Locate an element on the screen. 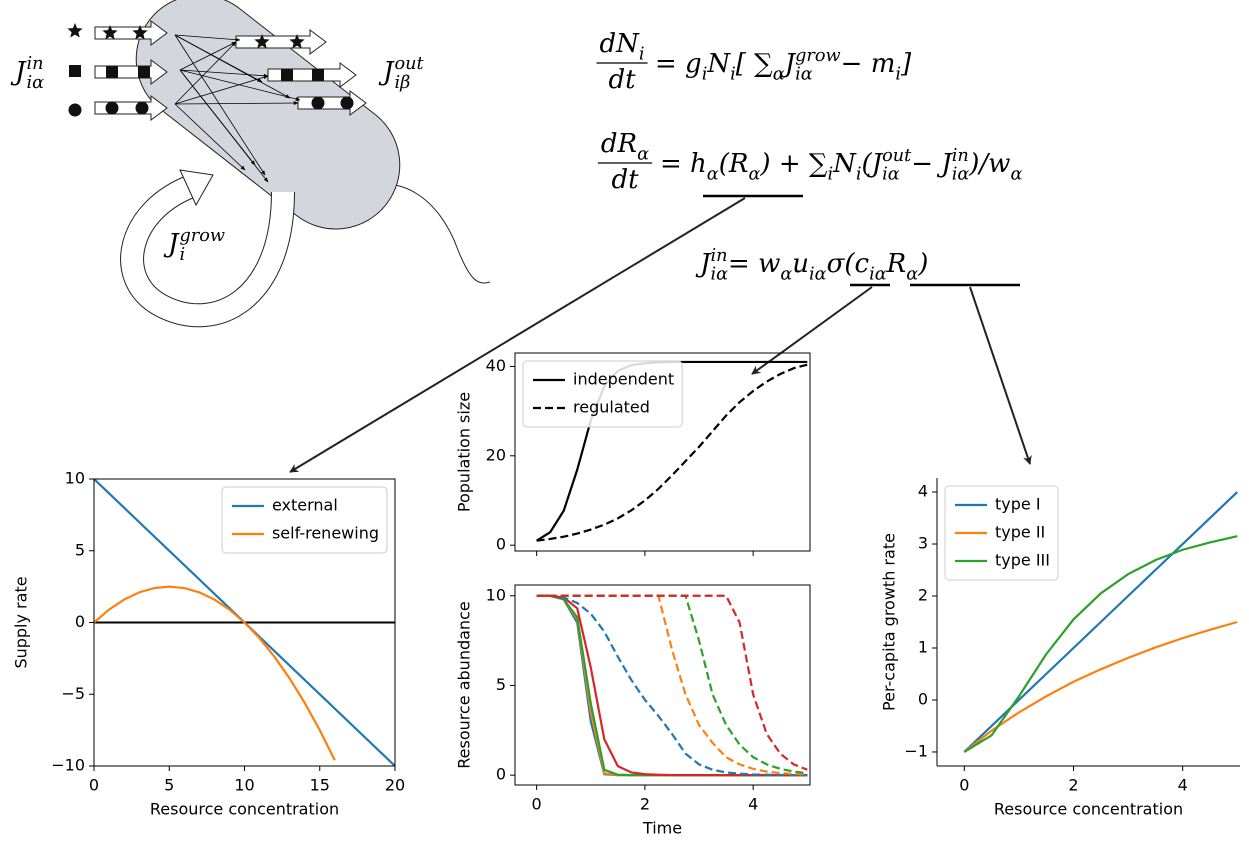 The image size is (1249, 842). flux-label-sup: out is located at coordinates (409, 64).